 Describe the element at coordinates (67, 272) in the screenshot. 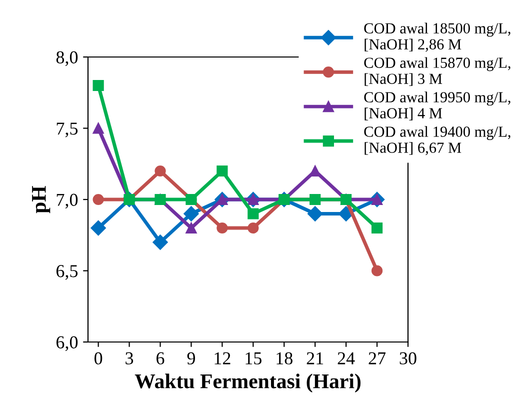

I see `y-tick-label: 6,5` at that location.